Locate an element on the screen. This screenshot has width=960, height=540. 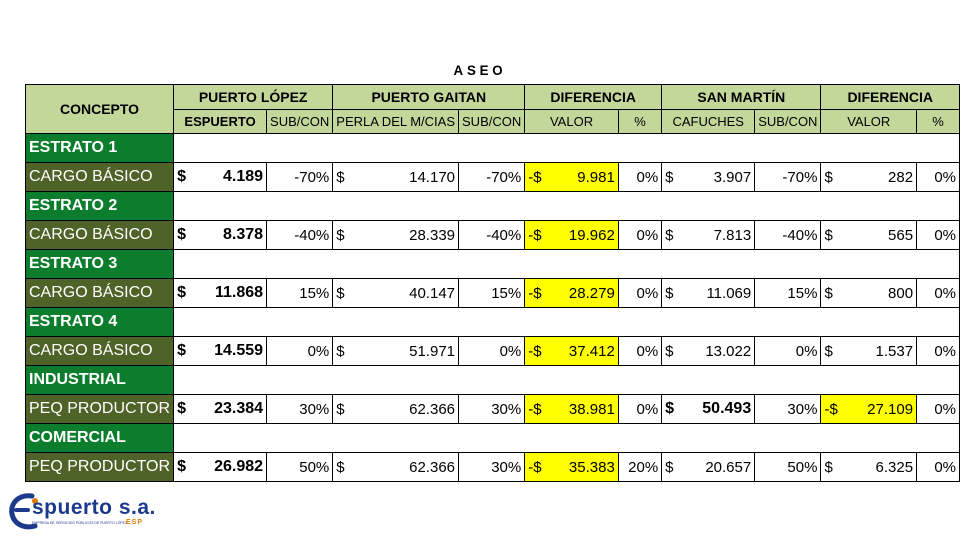
money-cell: $13.022 is located at coordinates (708, 351).